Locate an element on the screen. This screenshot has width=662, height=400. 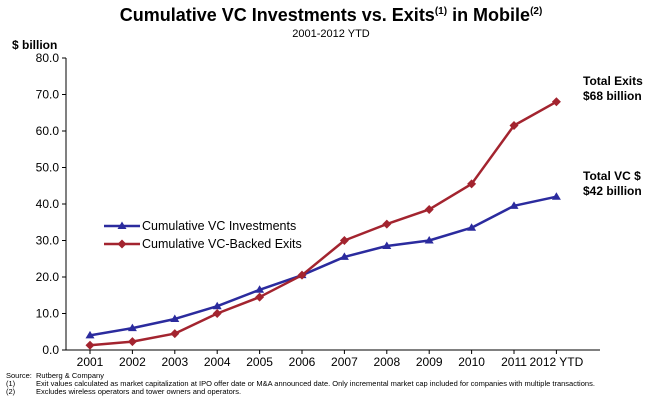
x-tick-label: 2003 is located at coordinates (174, 362).